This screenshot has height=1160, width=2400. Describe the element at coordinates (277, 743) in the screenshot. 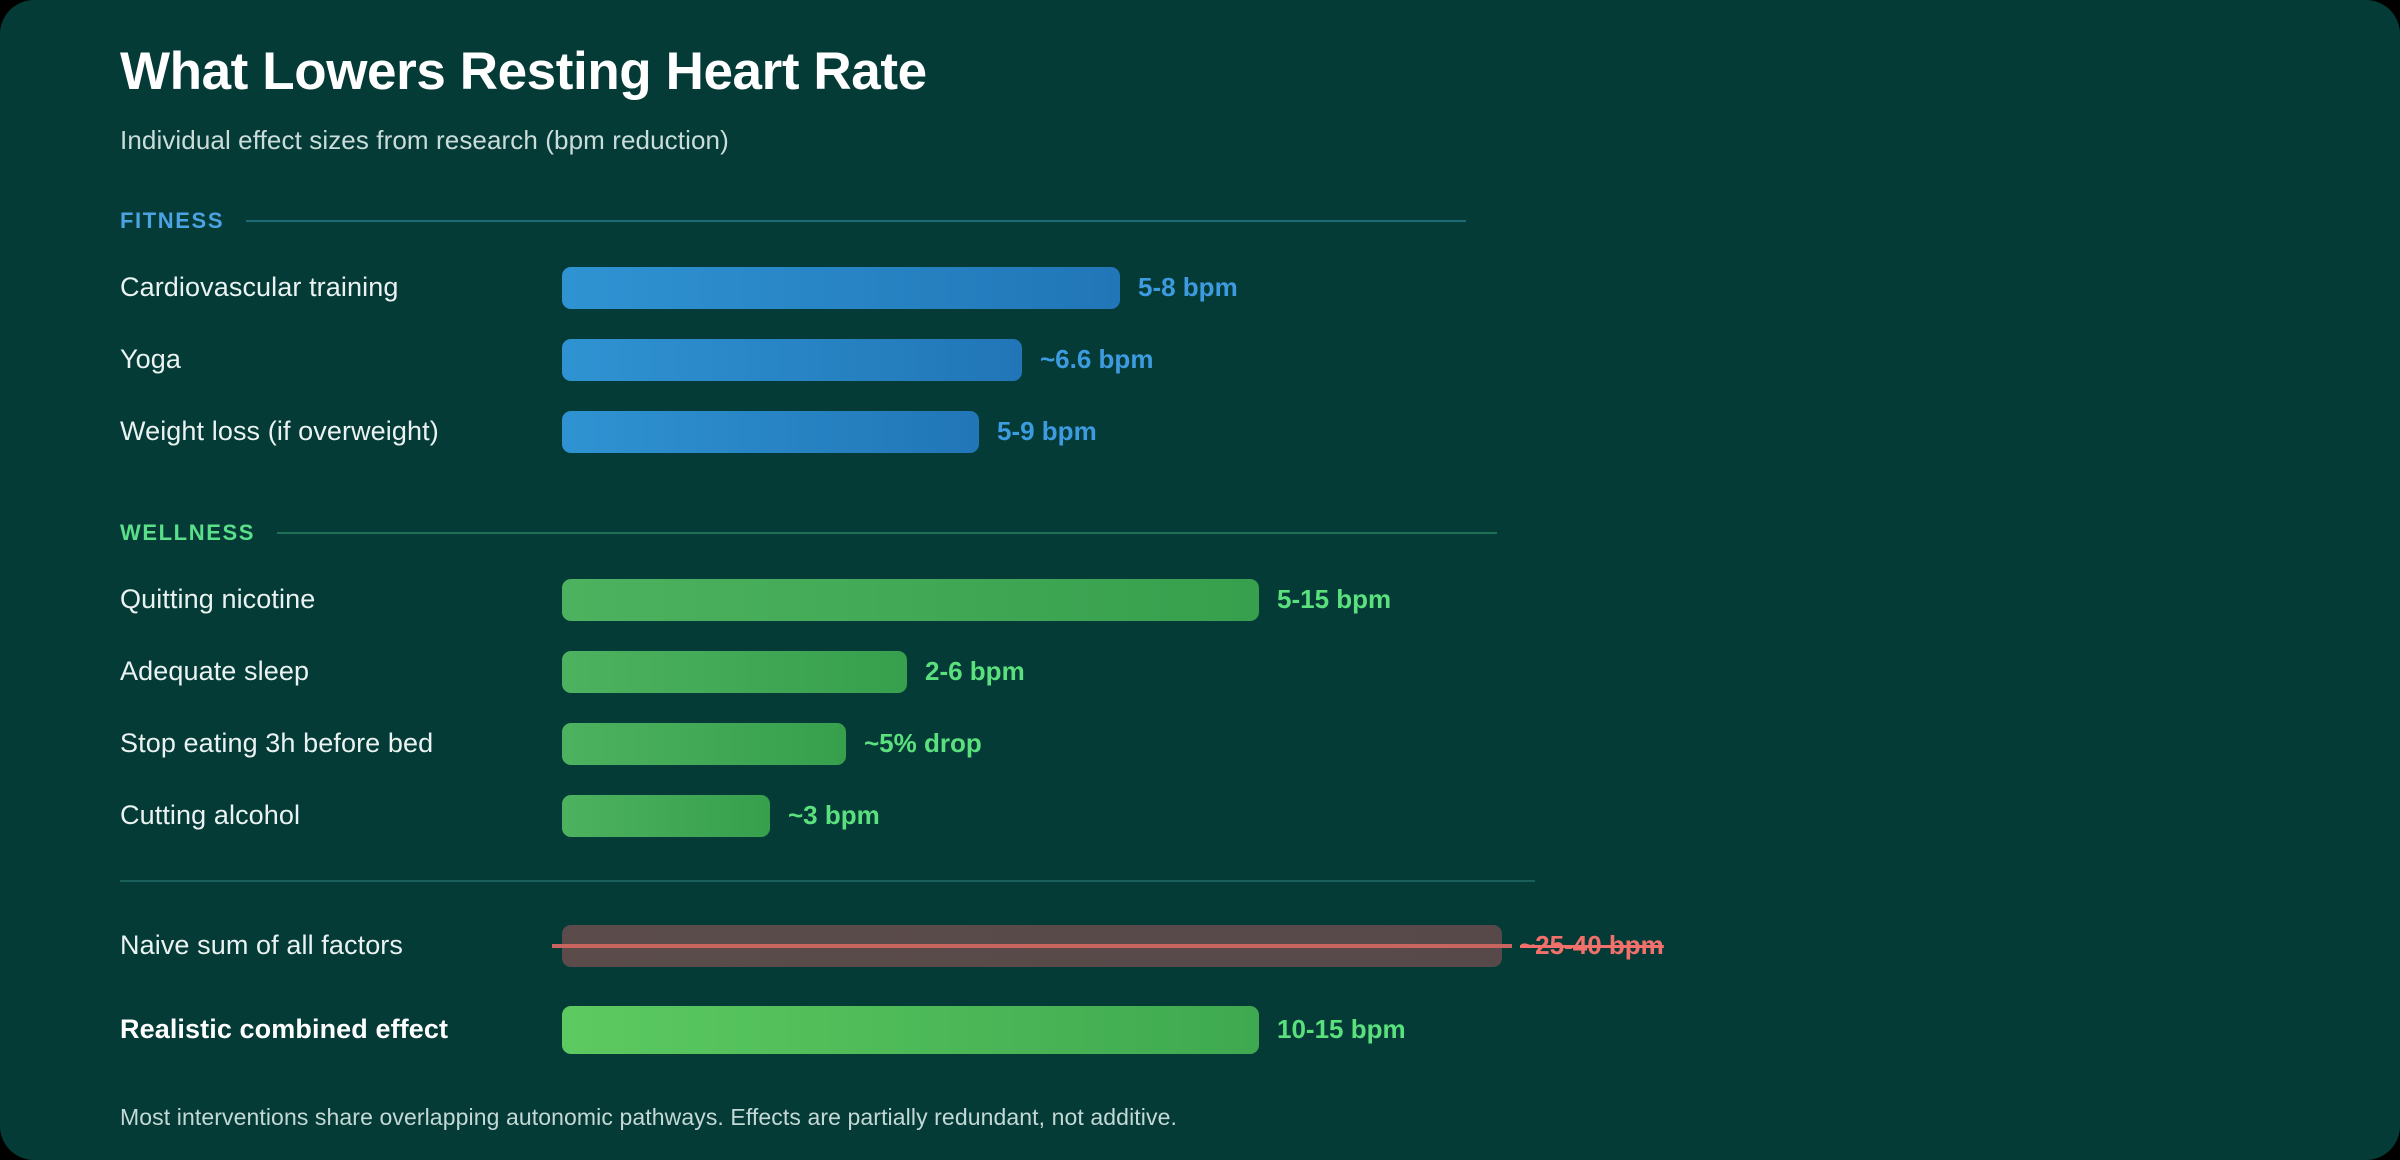

I see `row-label: Stop eating 3h before bed` at that location.